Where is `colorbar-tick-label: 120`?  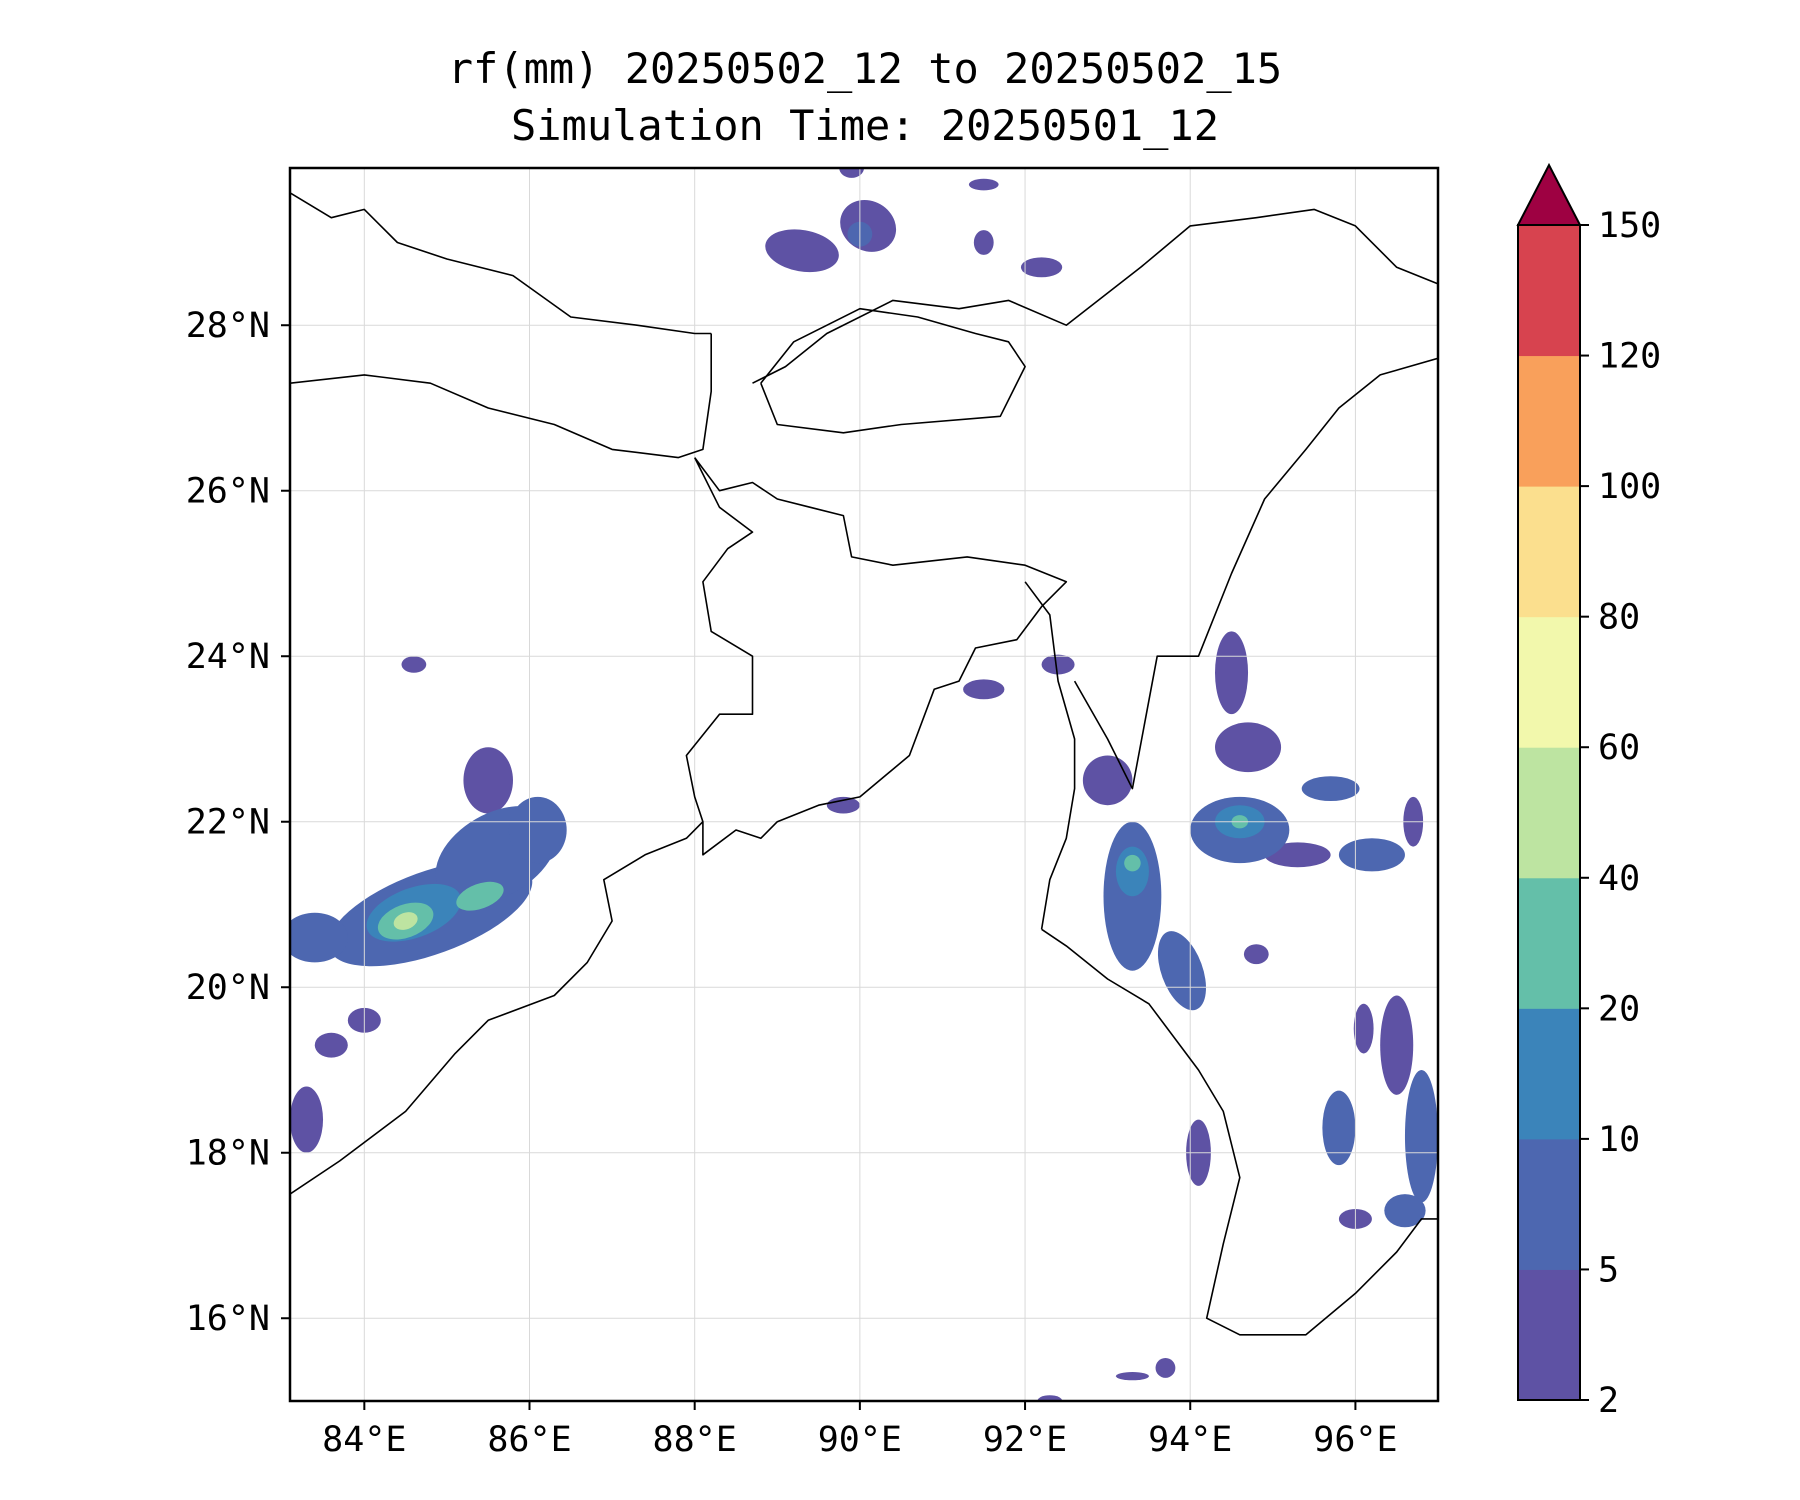 colorbar-tick-label: 120 is located at coordinates (1629, 357).